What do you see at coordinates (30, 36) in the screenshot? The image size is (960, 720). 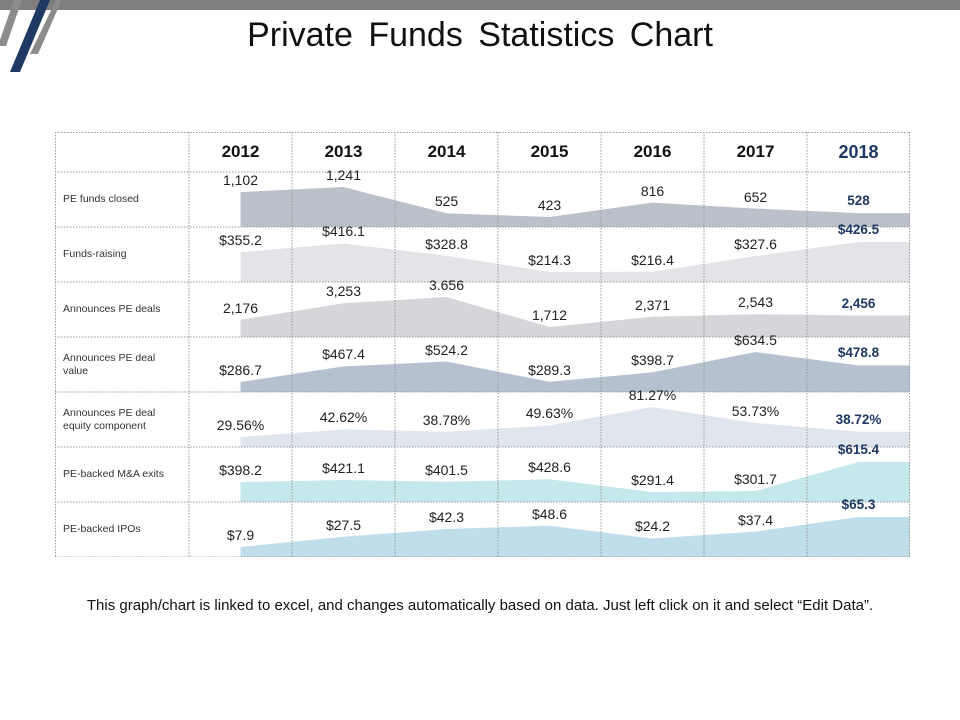 I see `logo-stripes` at bounding box center [30, 36].